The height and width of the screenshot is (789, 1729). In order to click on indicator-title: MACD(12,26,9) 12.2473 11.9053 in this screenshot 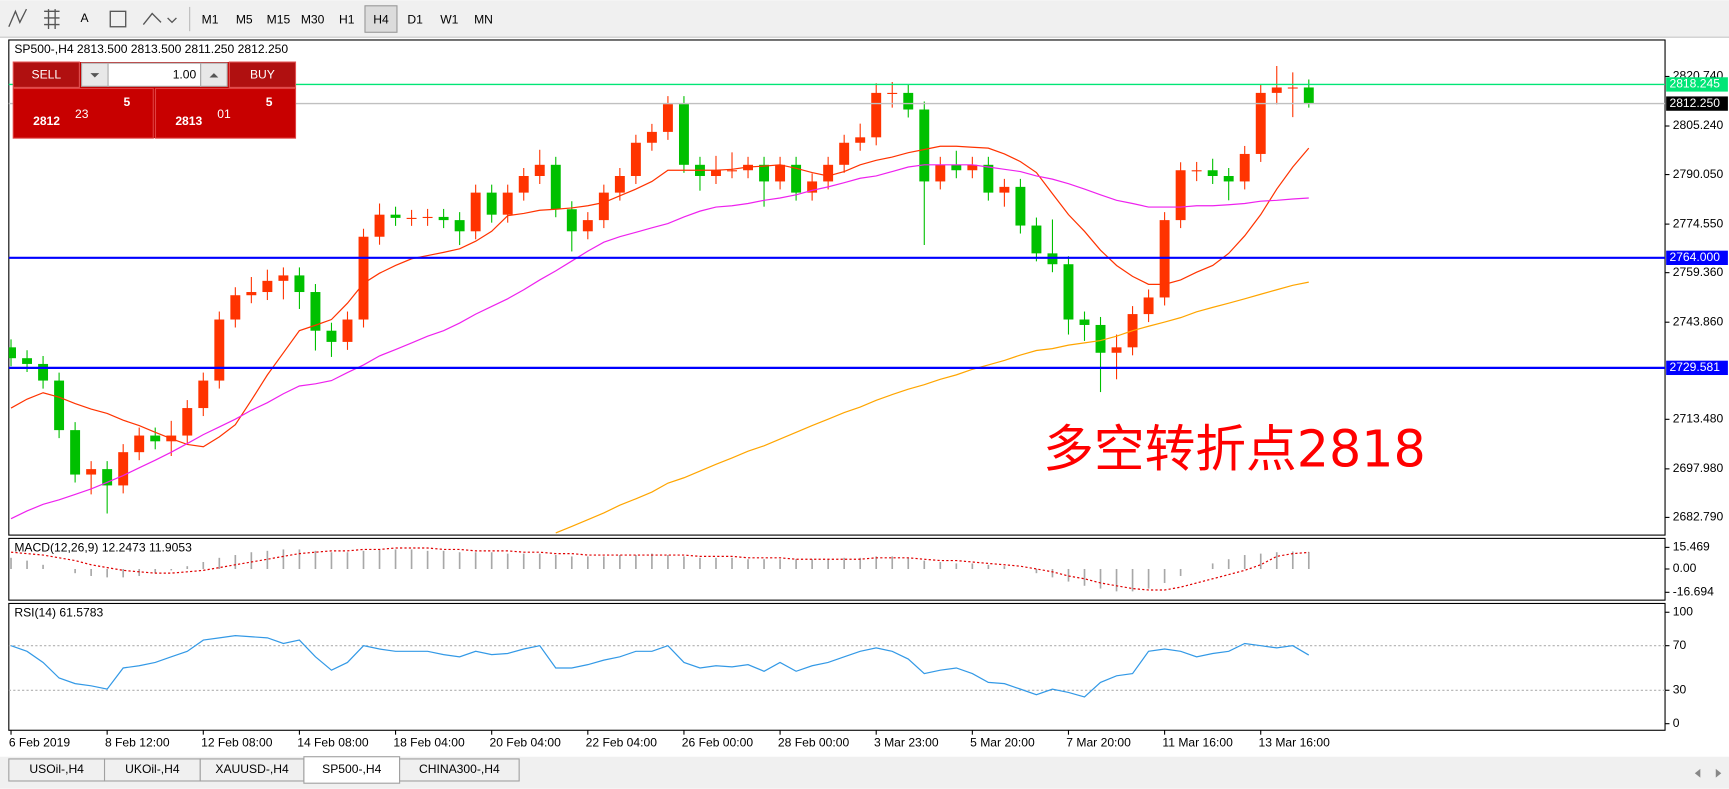, I will do `click(103, 548)`.